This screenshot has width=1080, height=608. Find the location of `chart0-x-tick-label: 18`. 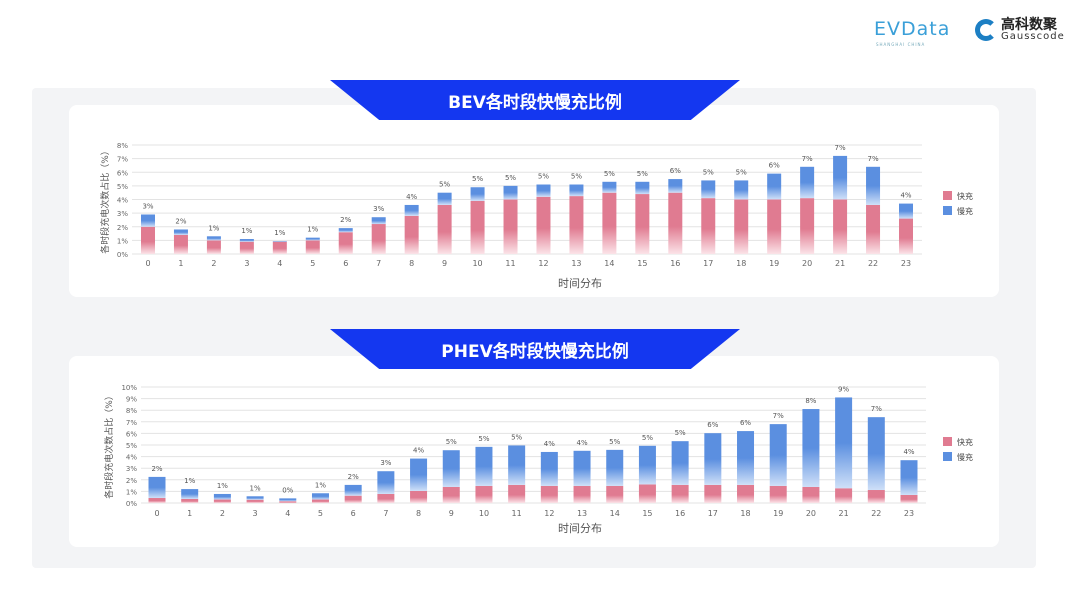

chart0-x-tick-label: 18 is located at coordinates (741, 263).